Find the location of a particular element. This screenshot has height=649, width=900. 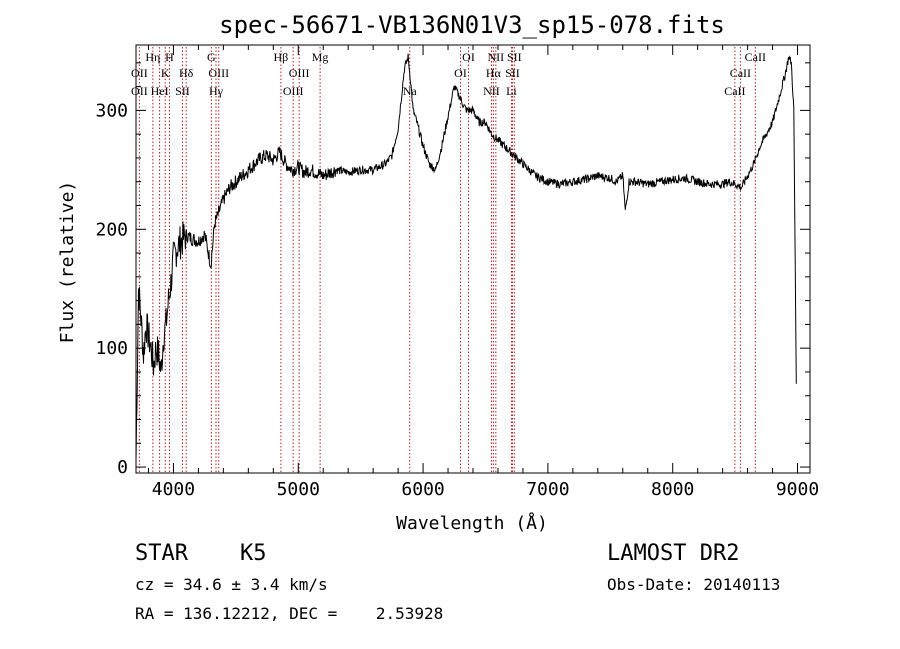

x-tick-label: 4000 is located at coordinates (173, 489).